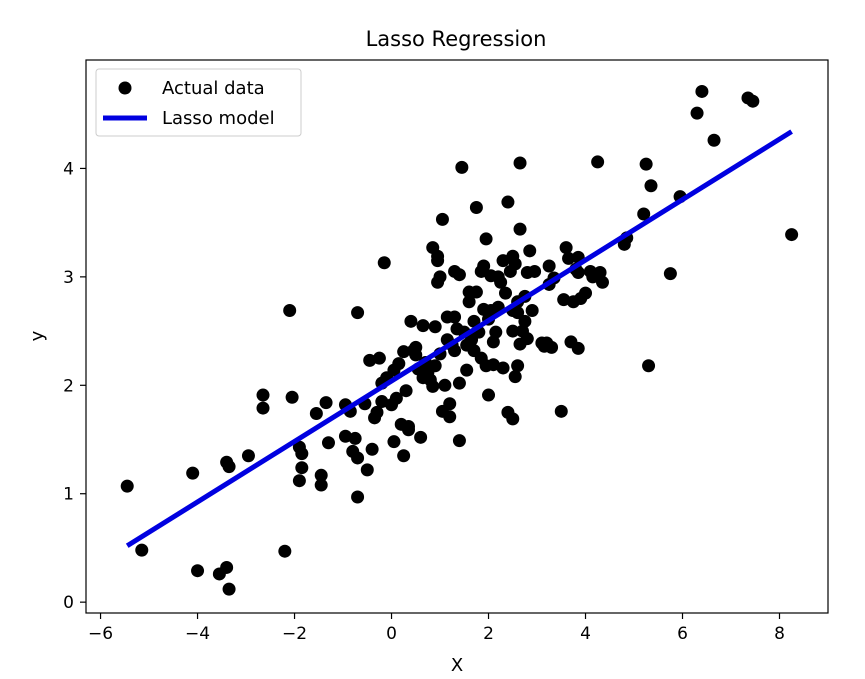  I want to click on legend-marker-actual-data, so click(125, 88).